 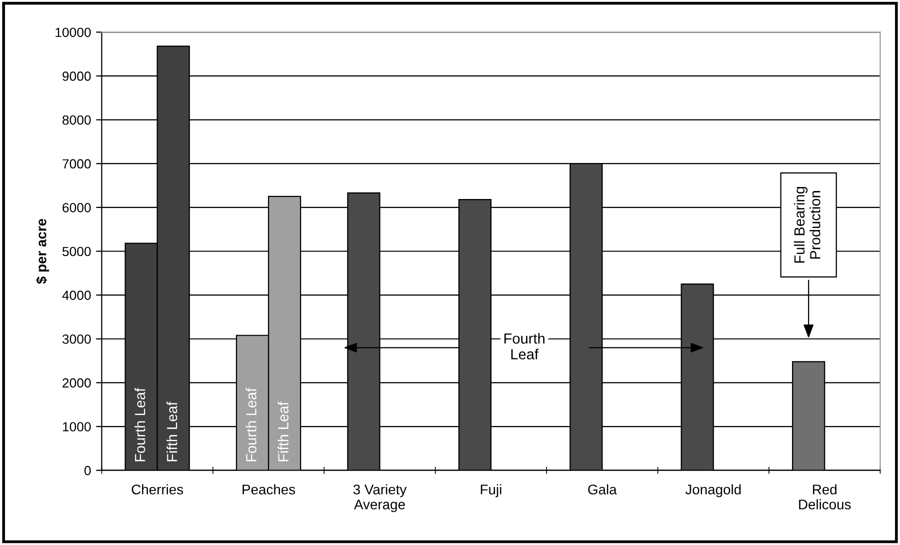 What do you see at coordinates (76, 76) in the screenshot?
I see `y-tick-label: 9000` at bounding box center [76, 76].